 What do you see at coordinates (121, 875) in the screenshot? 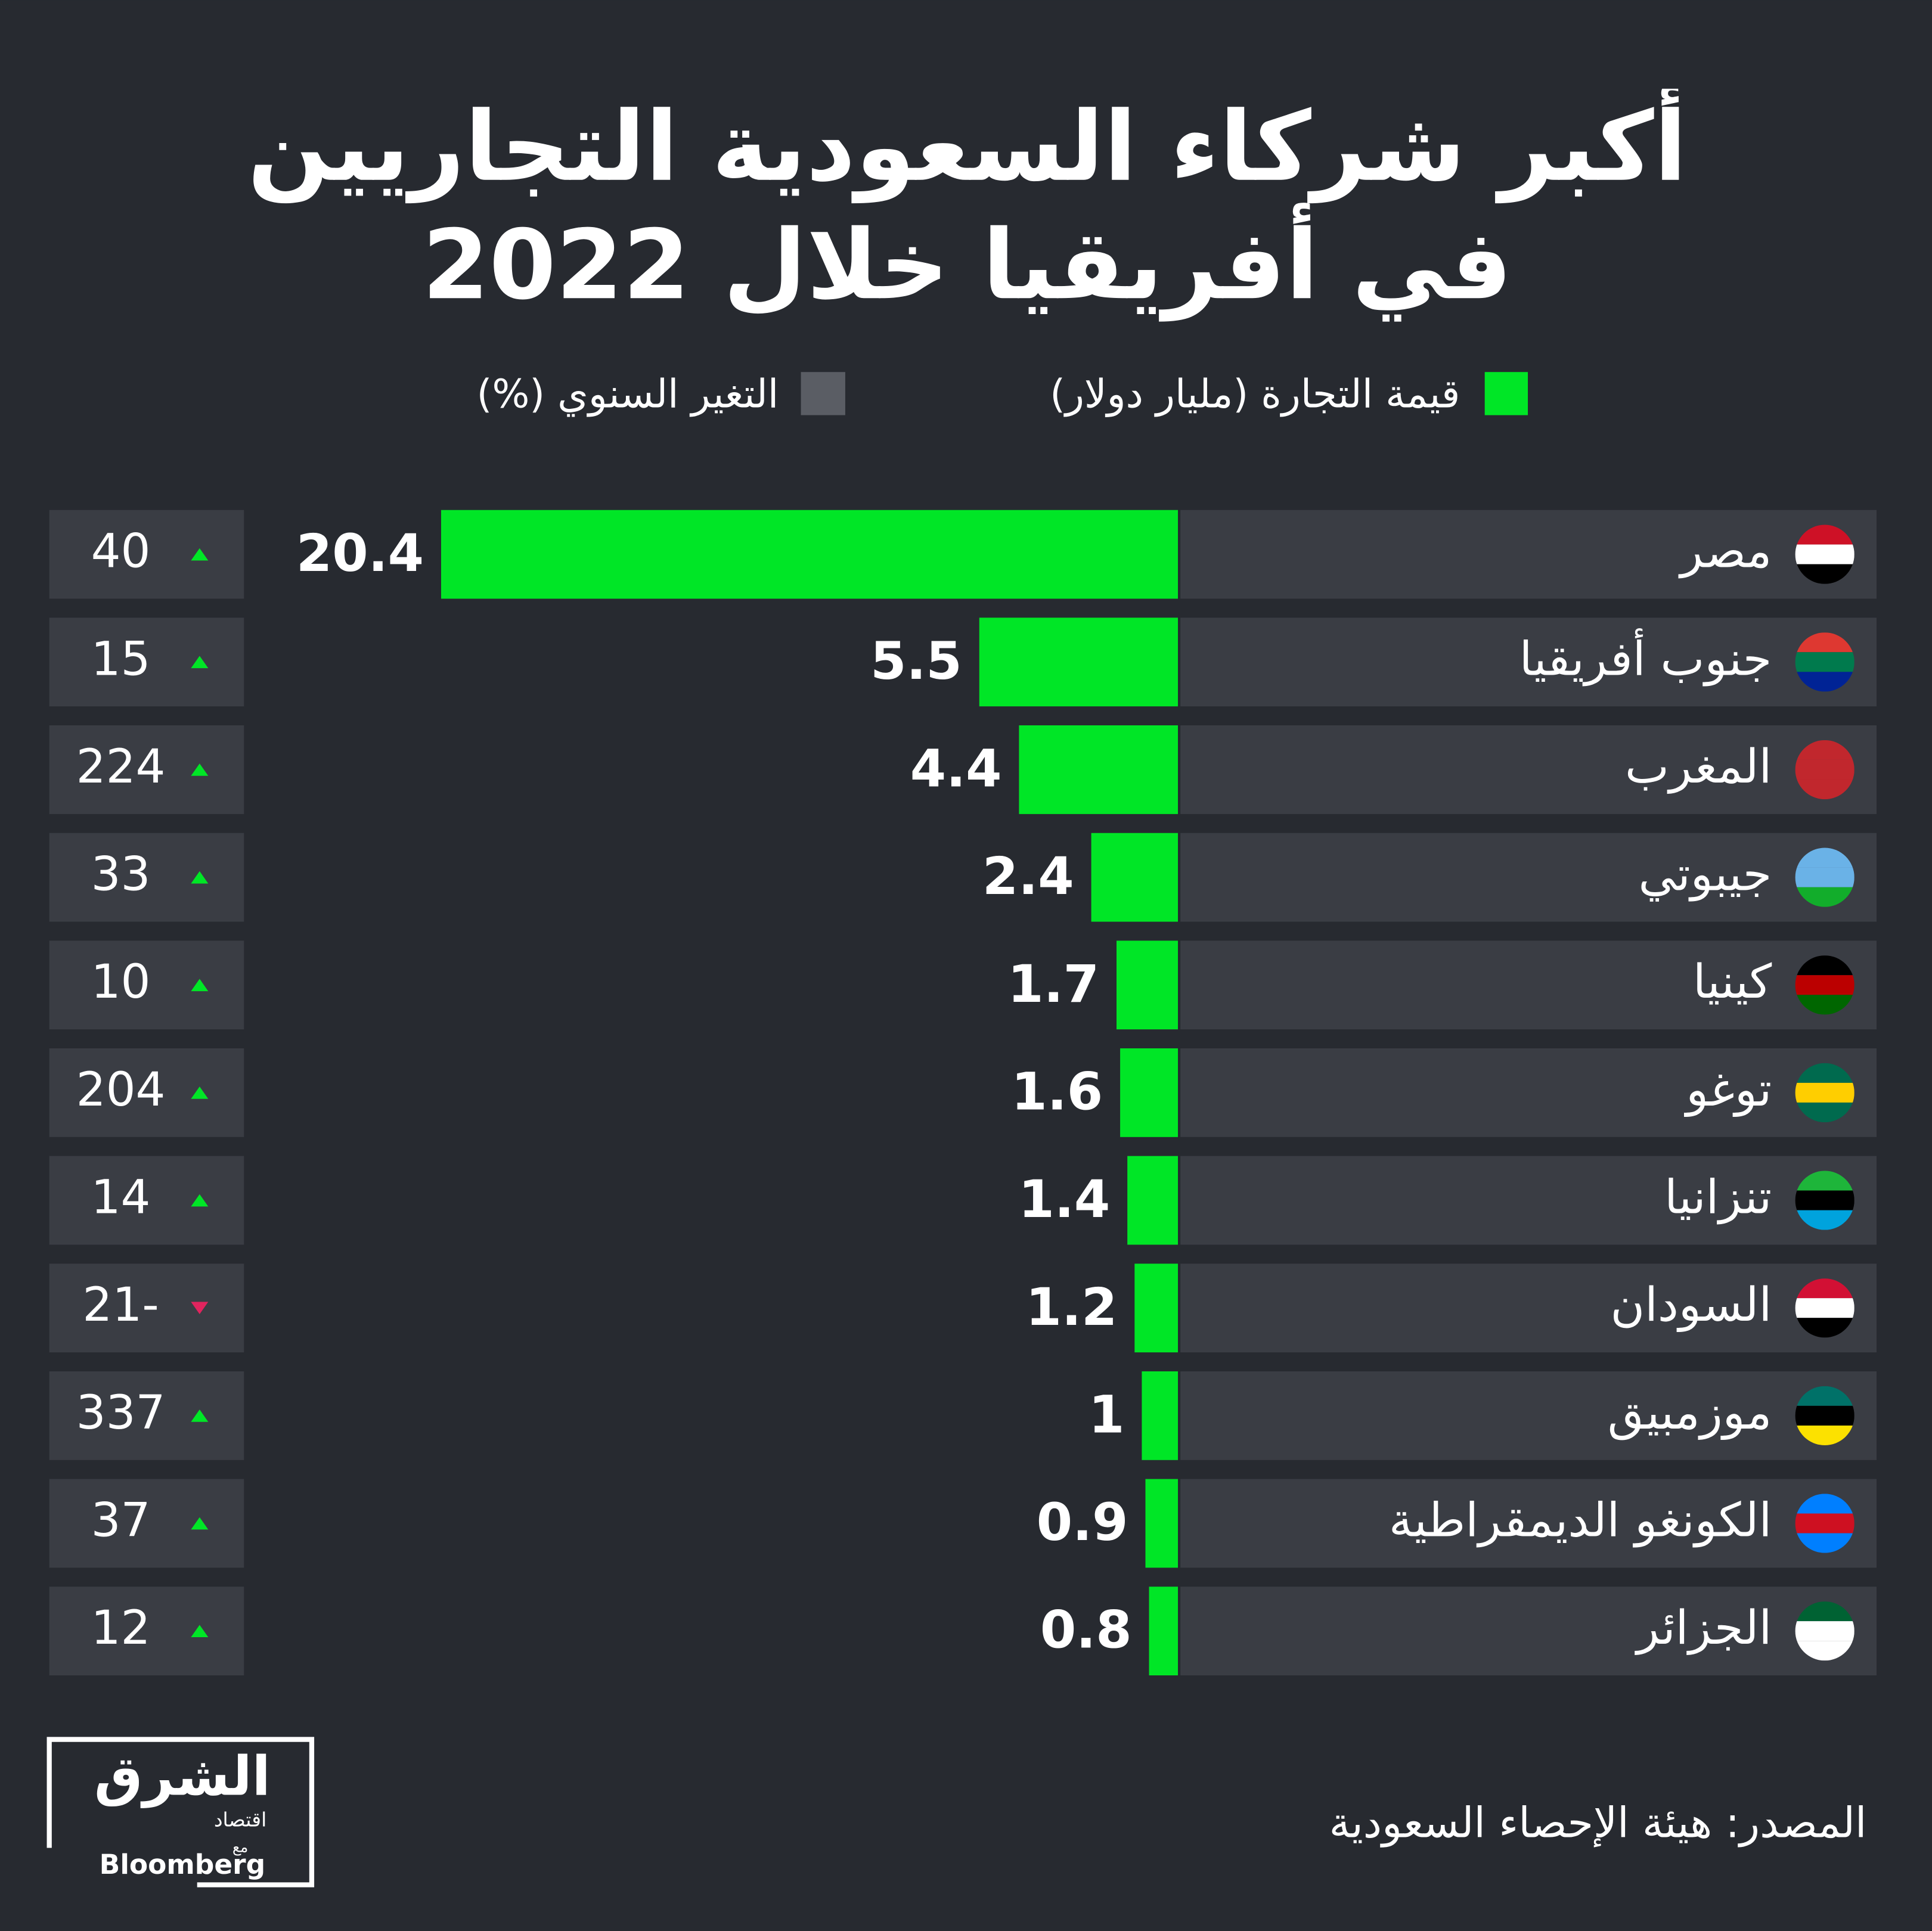
I see `change-label: 33` at bounding box center [121, 875].